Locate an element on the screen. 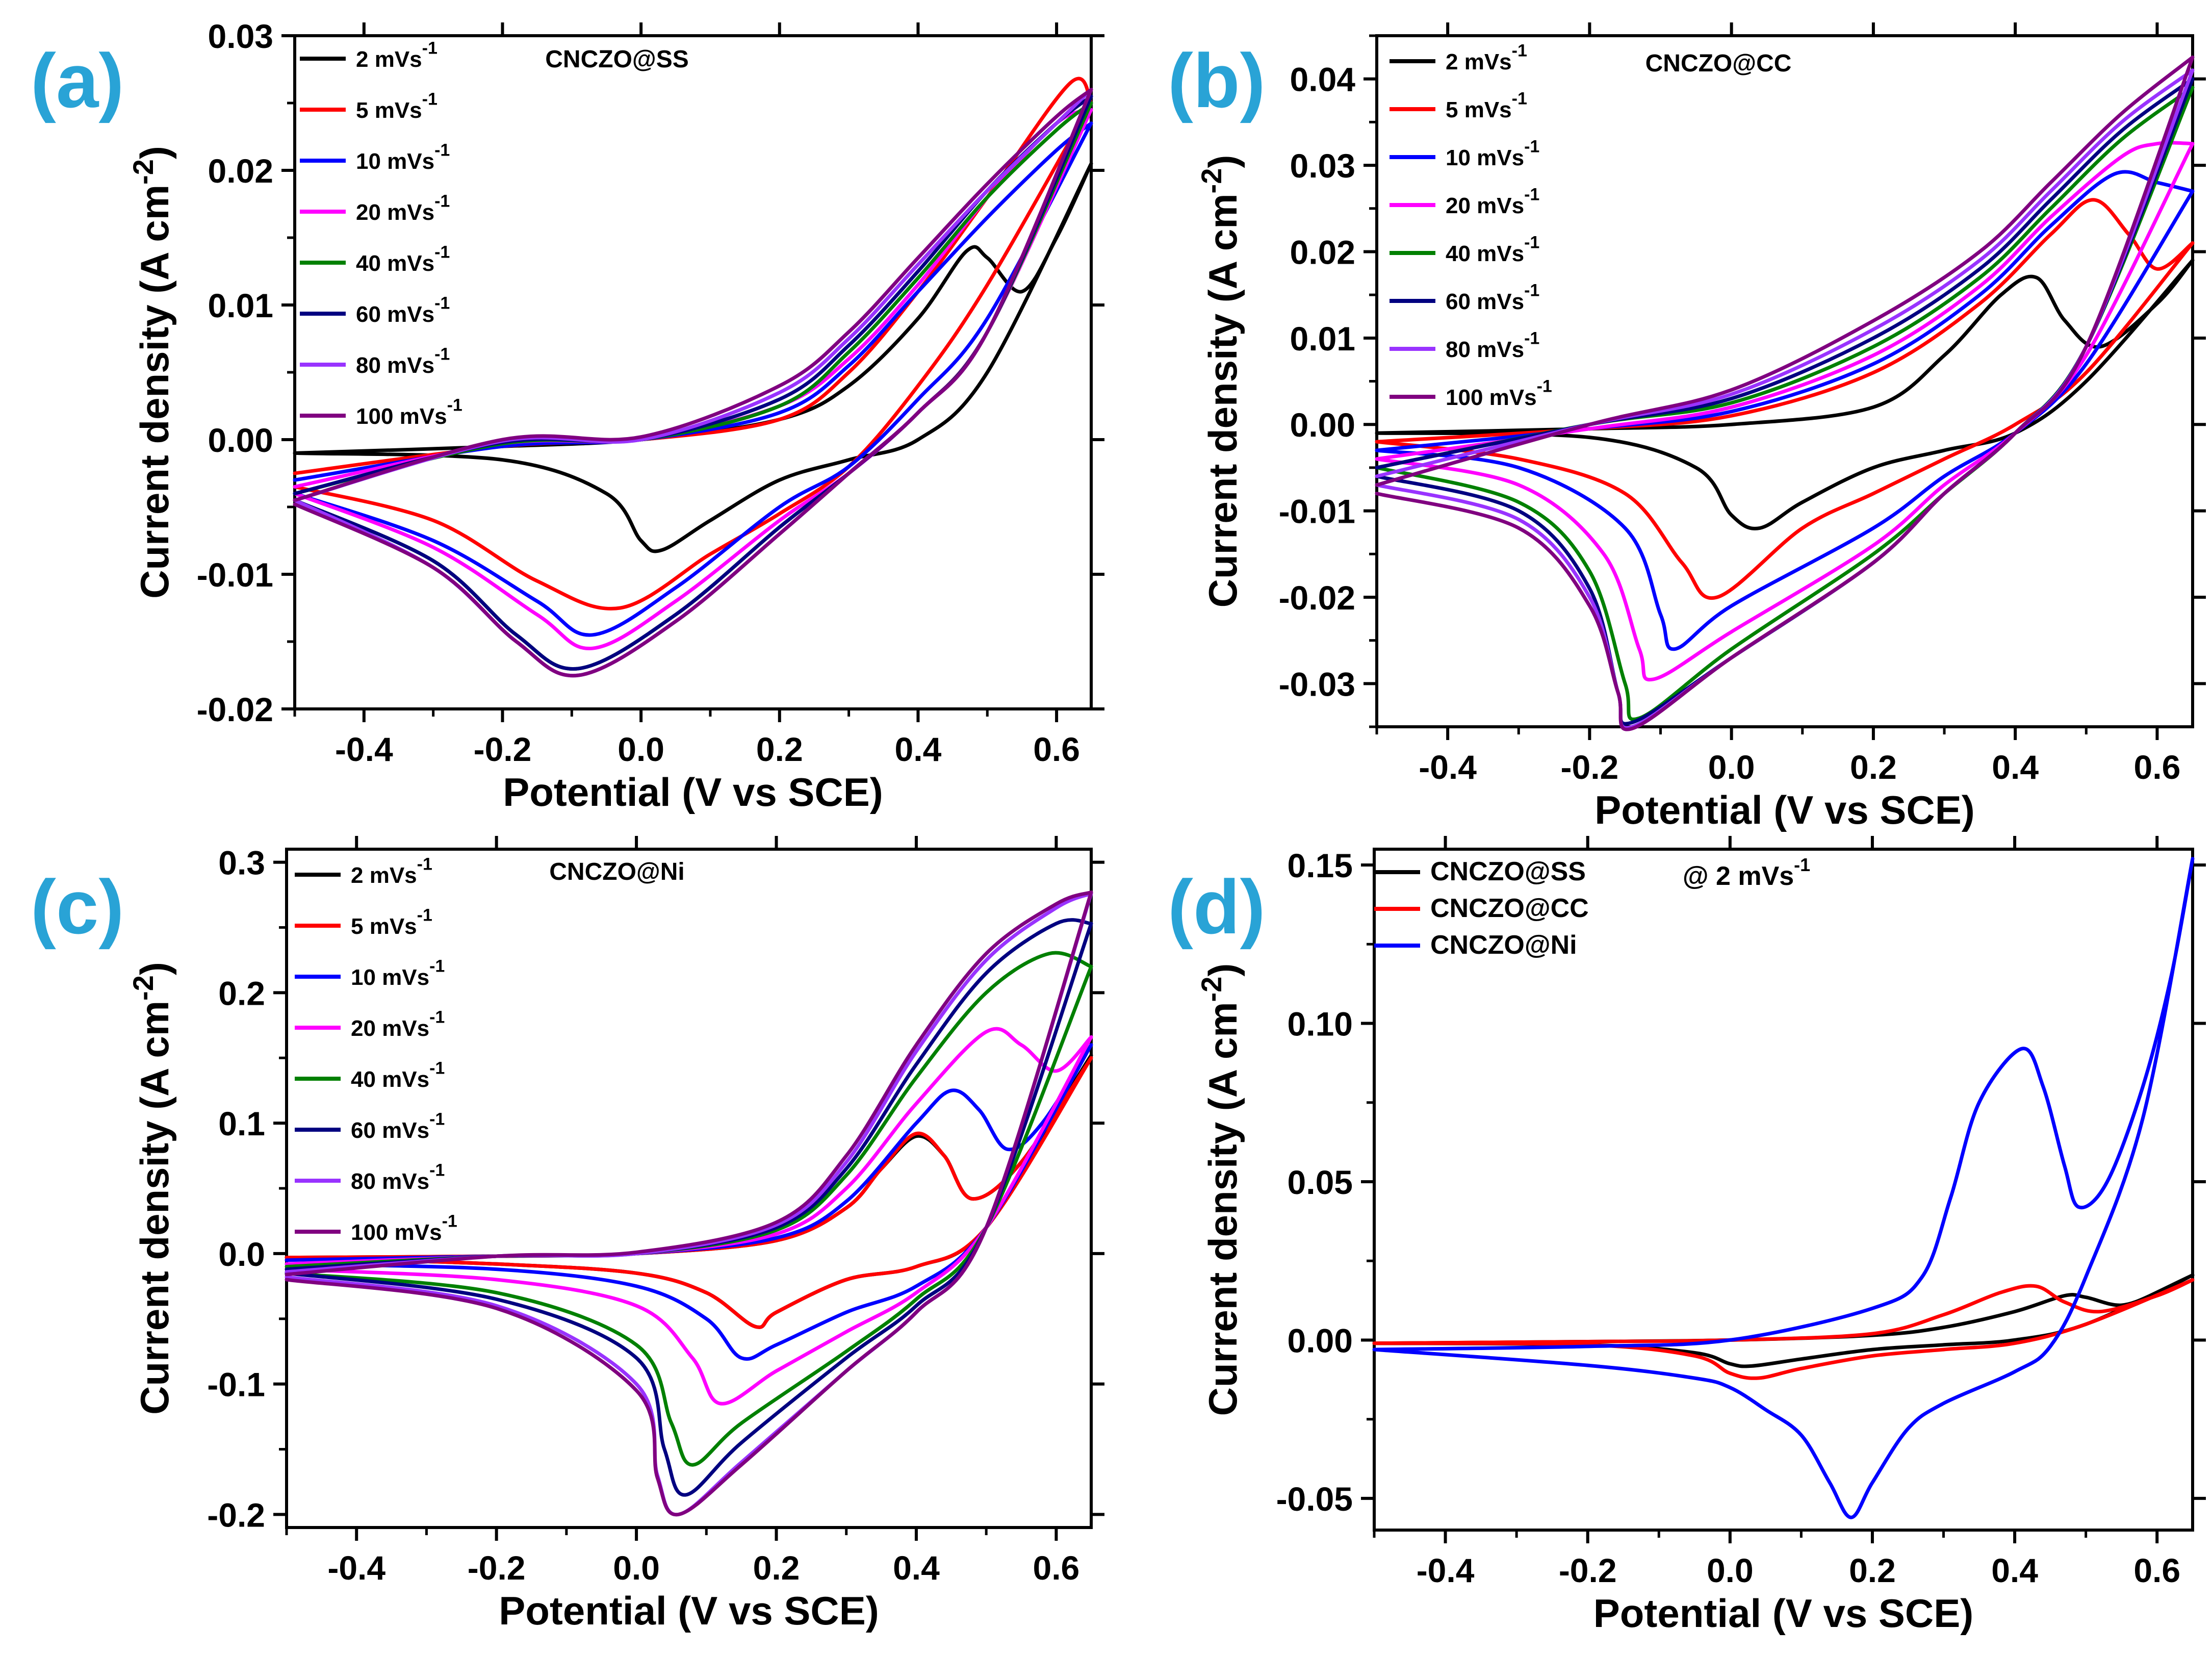  y-tick-label: -0.03 is located at coordinates (1317, 684).